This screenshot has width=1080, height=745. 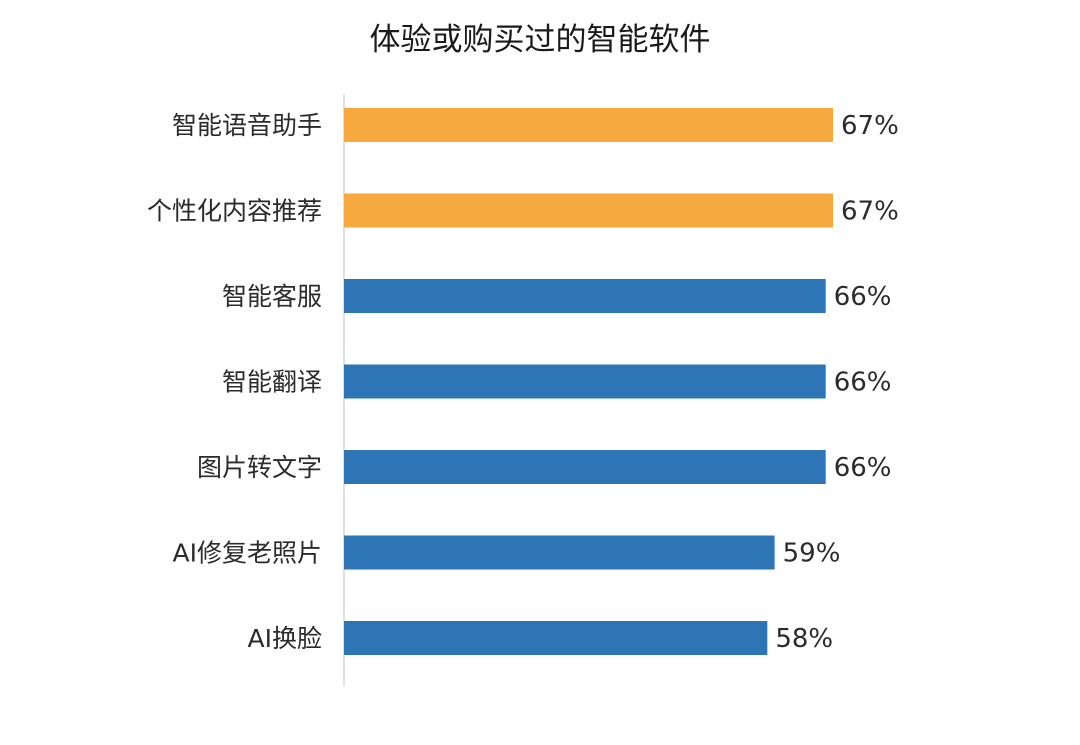 I want to click on category-label-1: 个性化内容推荐, so click(x=234, y=211).